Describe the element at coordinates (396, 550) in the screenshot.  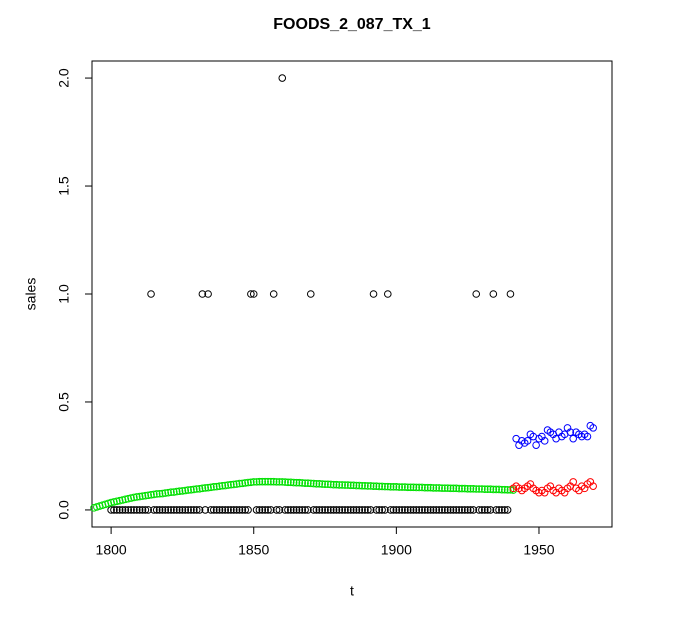
I see `x-tick-label: 1900` at that location.